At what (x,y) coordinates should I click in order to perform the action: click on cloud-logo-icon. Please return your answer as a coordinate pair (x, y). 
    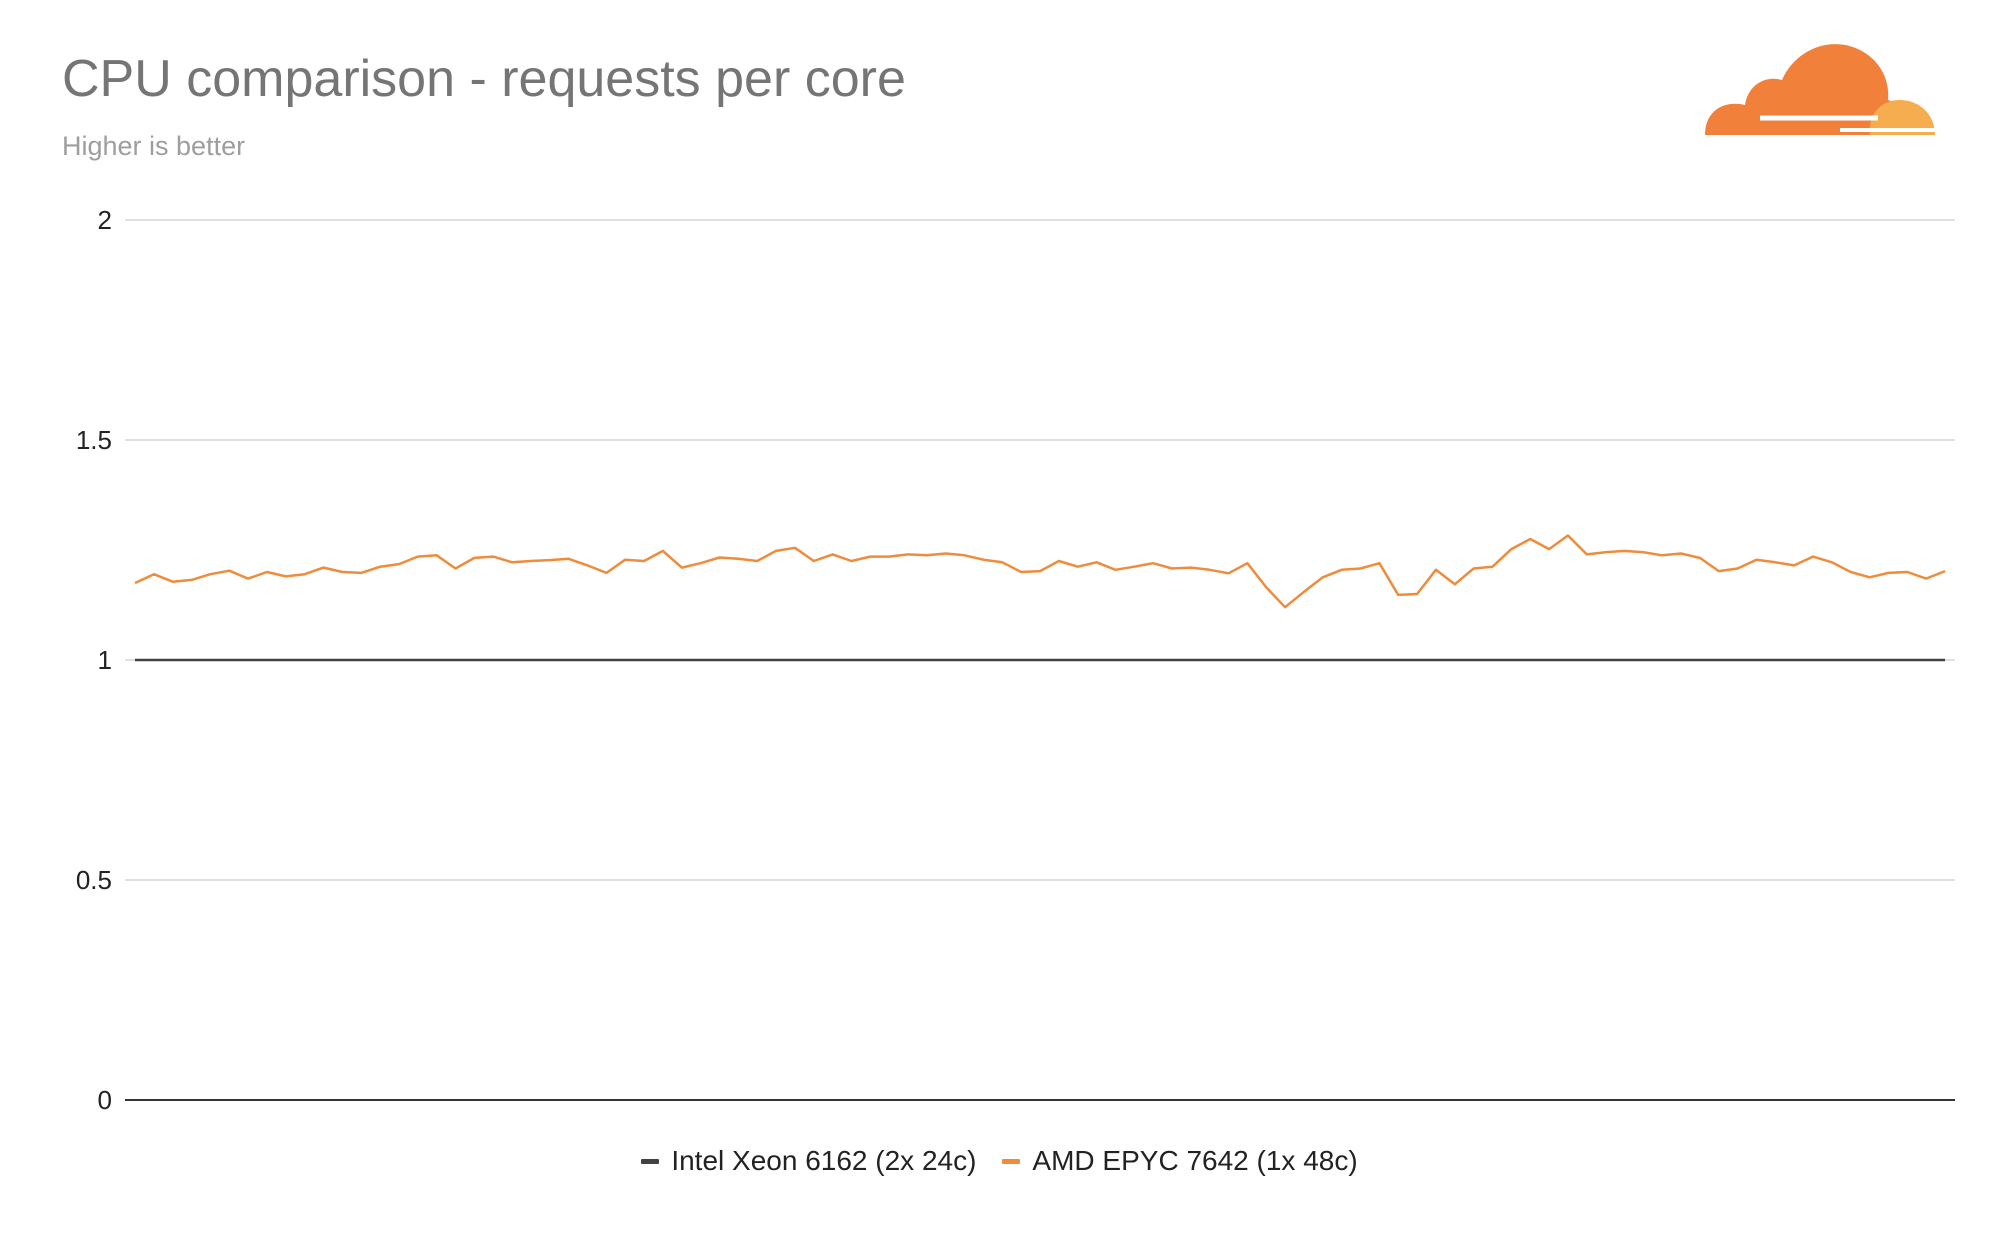
    Looking at the image, I should click on (1820, 89).